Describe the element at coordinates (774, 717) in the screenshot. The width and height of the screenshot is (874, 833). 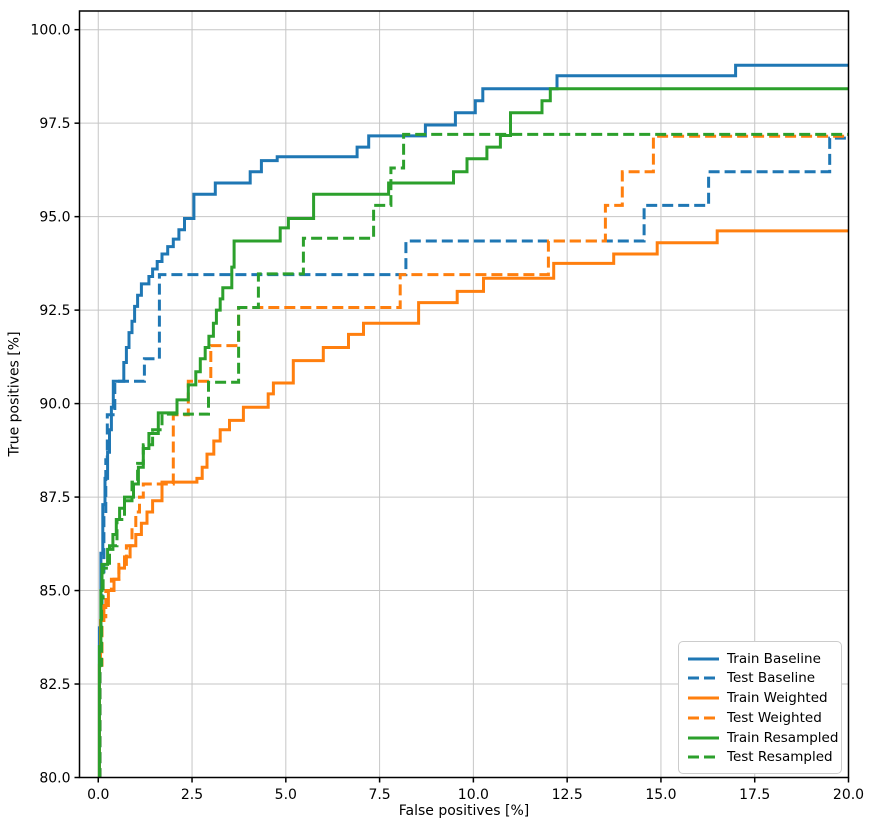
I see `legend-label: Test Weighted` at that location.